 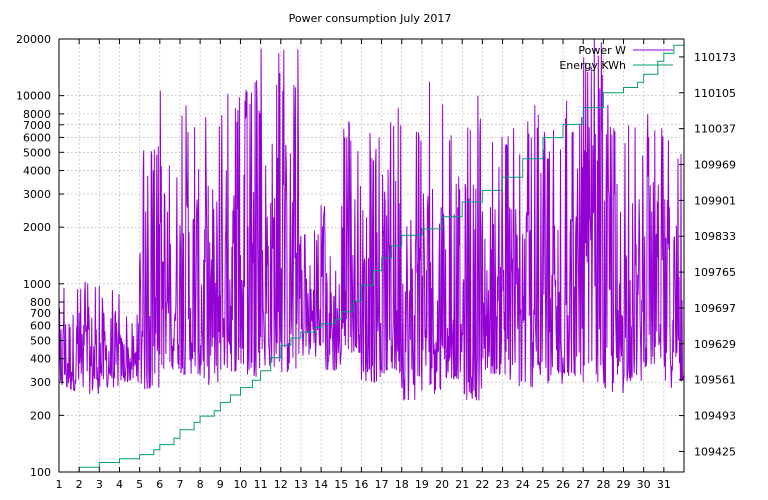 What do you see at coordinates (37, 152) in the screenshot?
I see `y-left-tick-label: 5000` at bounding box center [37, 152].